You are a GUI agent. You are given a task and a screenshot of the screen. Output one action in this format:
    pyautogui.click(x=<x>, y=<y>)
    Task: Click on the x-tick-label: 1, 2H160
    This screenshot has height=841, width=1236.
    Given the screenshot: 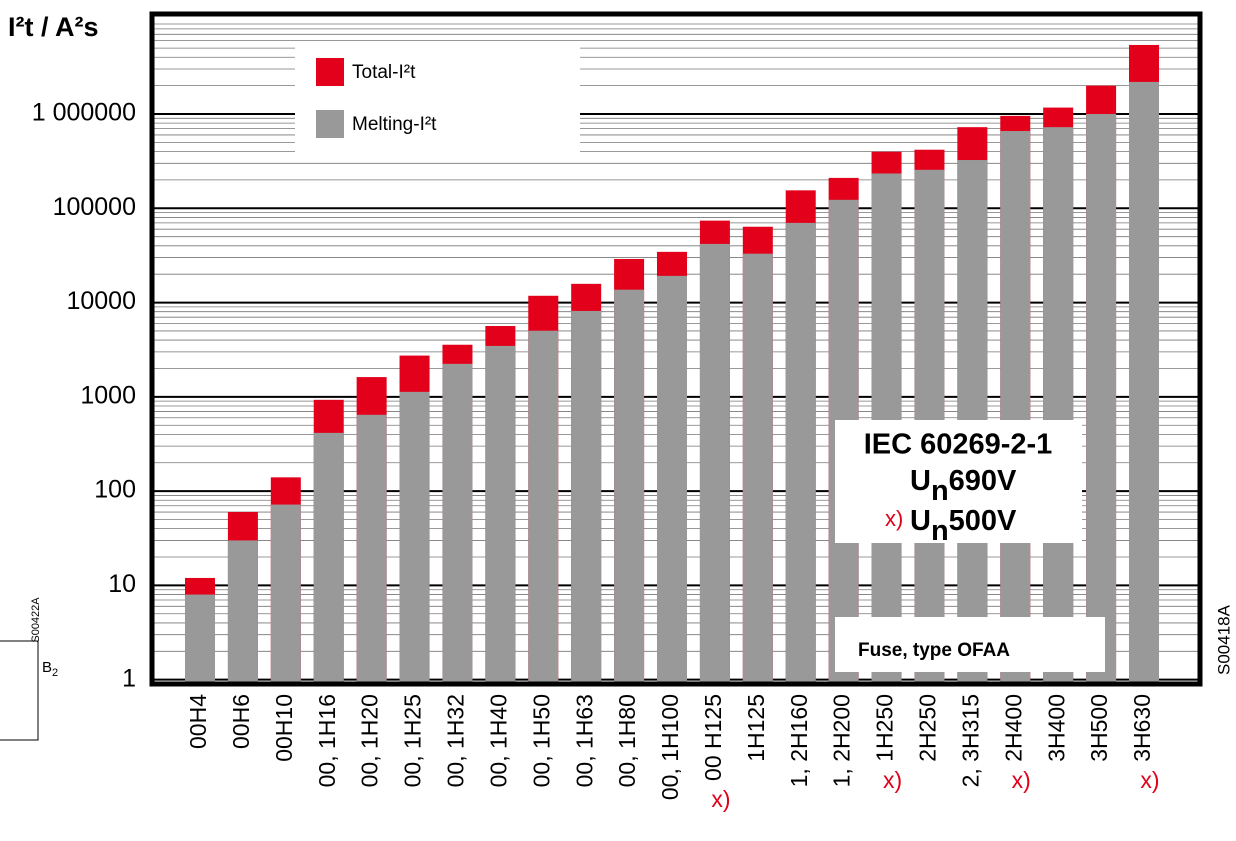 What is the action you would take?
    pyautogui.click(x=799, y=740)
    